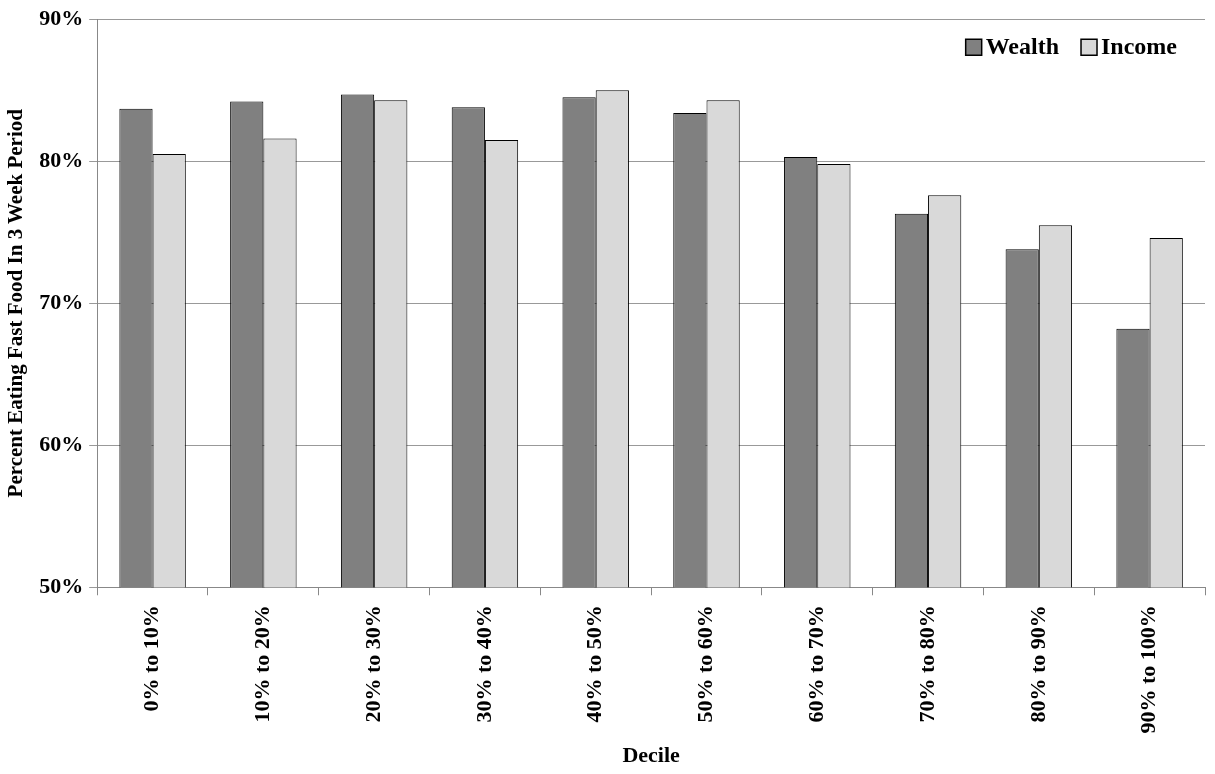 This screenshot has width=1215, height=774. What do you see at coordinates (61, 17) in the screenshot?
I see `y-tick-label: 90%` at bounding box center [61, 17].